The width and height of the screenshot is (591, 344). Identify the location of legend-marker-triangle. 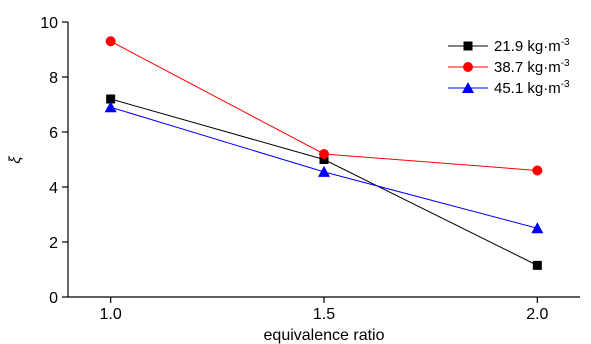
(468, 87).